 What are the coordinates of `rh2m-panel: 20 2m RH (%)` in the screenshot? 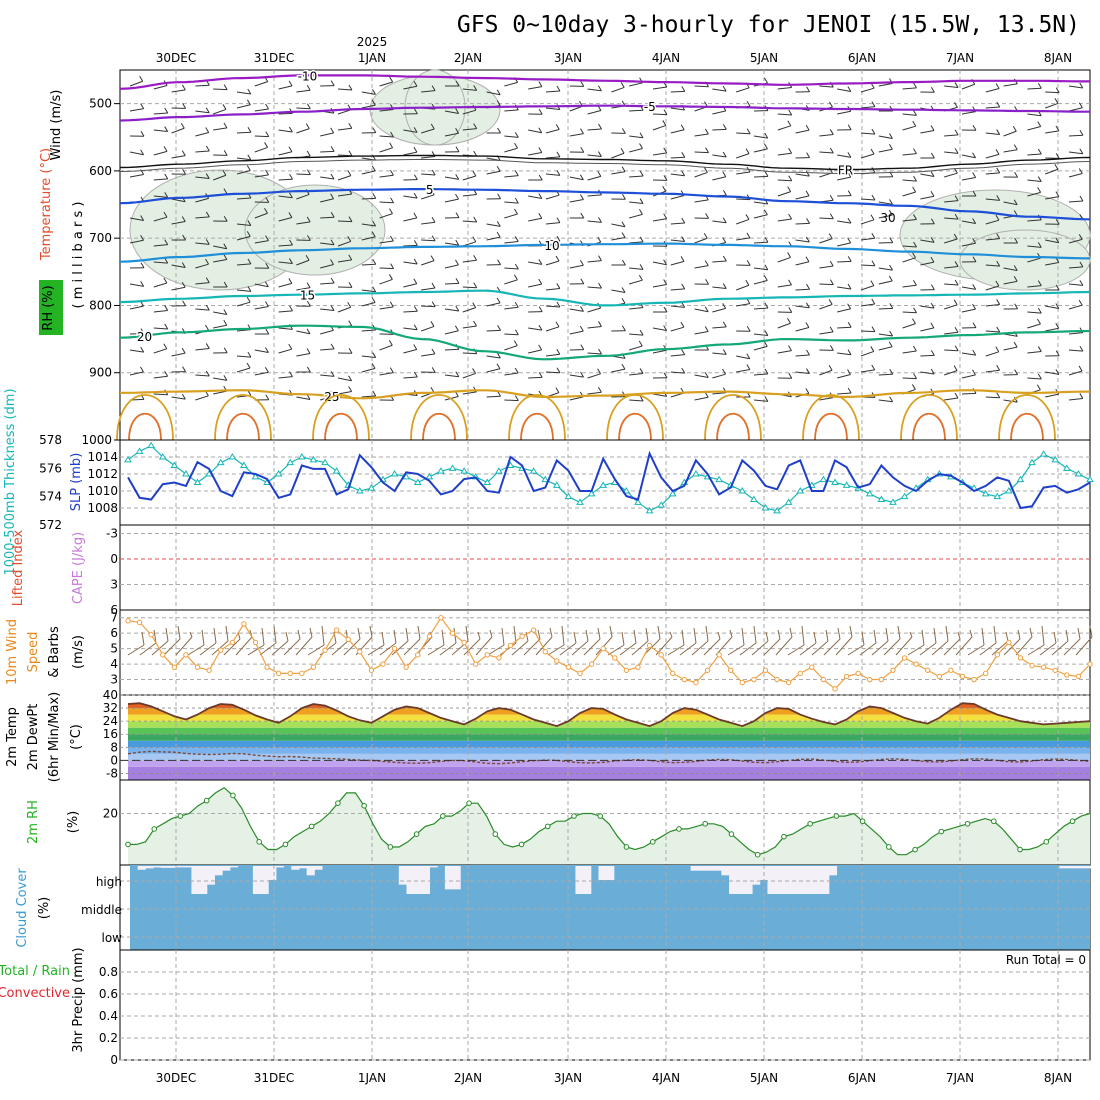 It's located at (558, 822).